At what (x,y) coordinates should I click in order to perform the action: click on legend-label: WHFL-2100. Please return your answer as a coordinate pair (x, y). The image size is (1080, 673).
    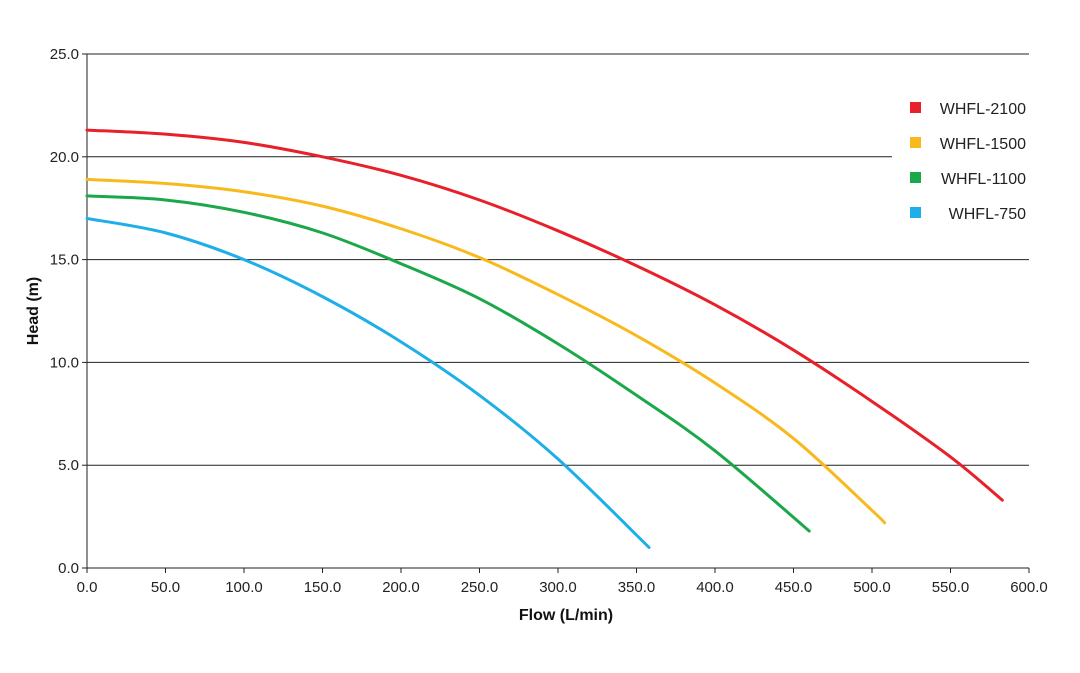
    Looking at the image, I should click on (983, 109).